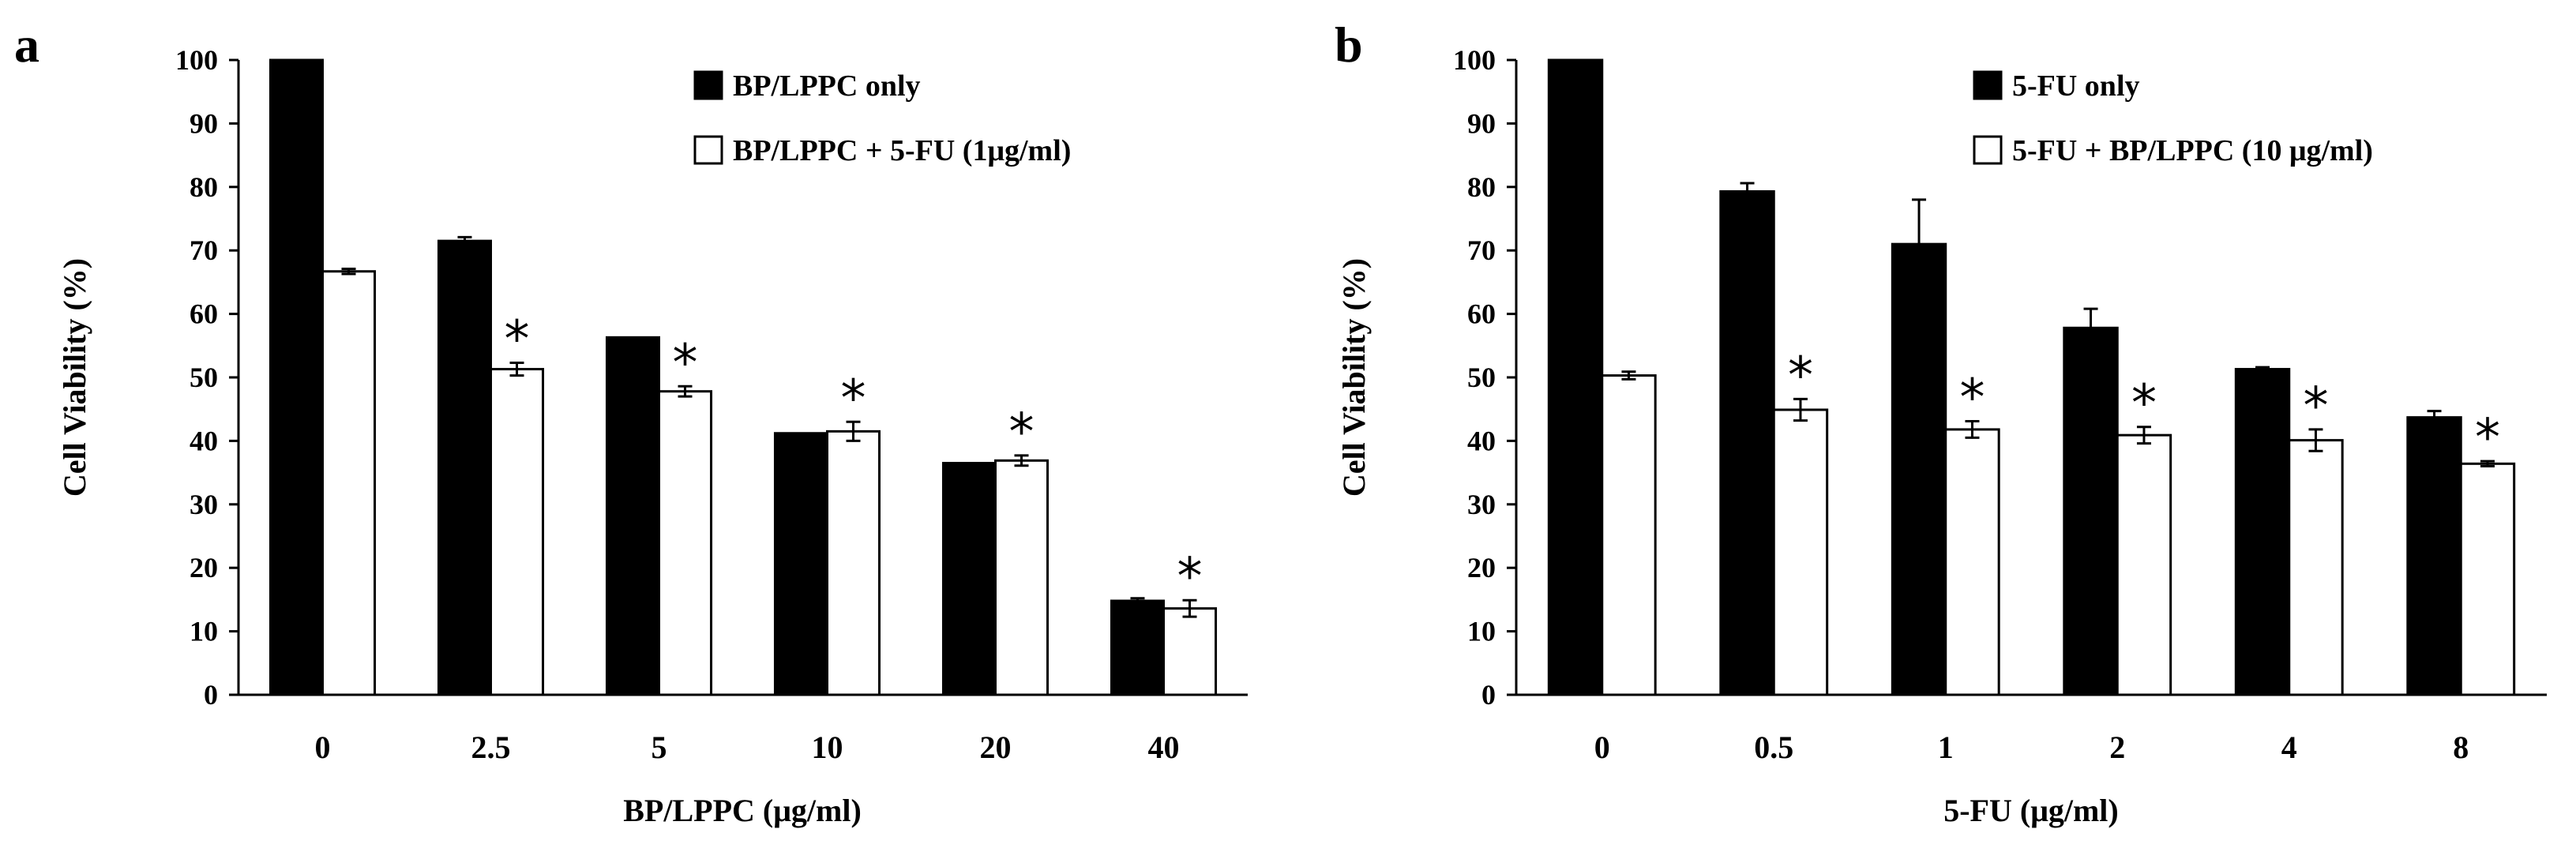  Describe the element at coordinates (1800, 552) in the screenshot. I see `bar-series2-0.5` at that location.